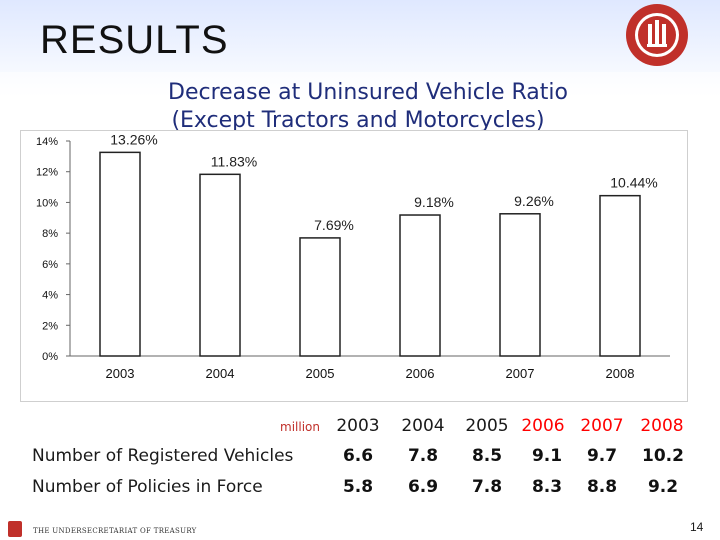 This screenshot has height=540, width=720. What do you see at coordinates (15, 529) in the screenshot?
I see `footer-logo-icon` at bounding box center [15, 529].